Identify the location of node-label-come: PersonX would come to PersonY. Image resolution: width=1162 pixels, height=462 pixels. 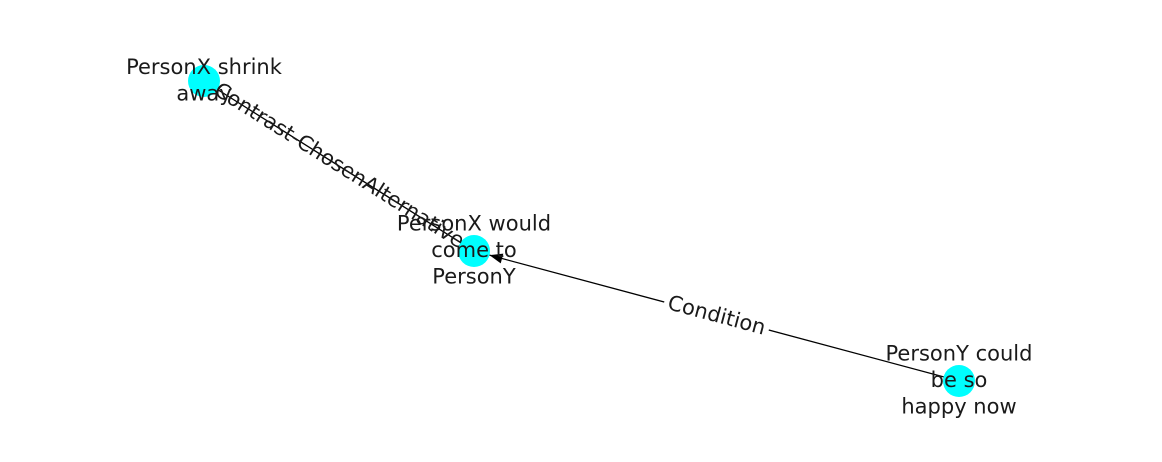
(474, 250).